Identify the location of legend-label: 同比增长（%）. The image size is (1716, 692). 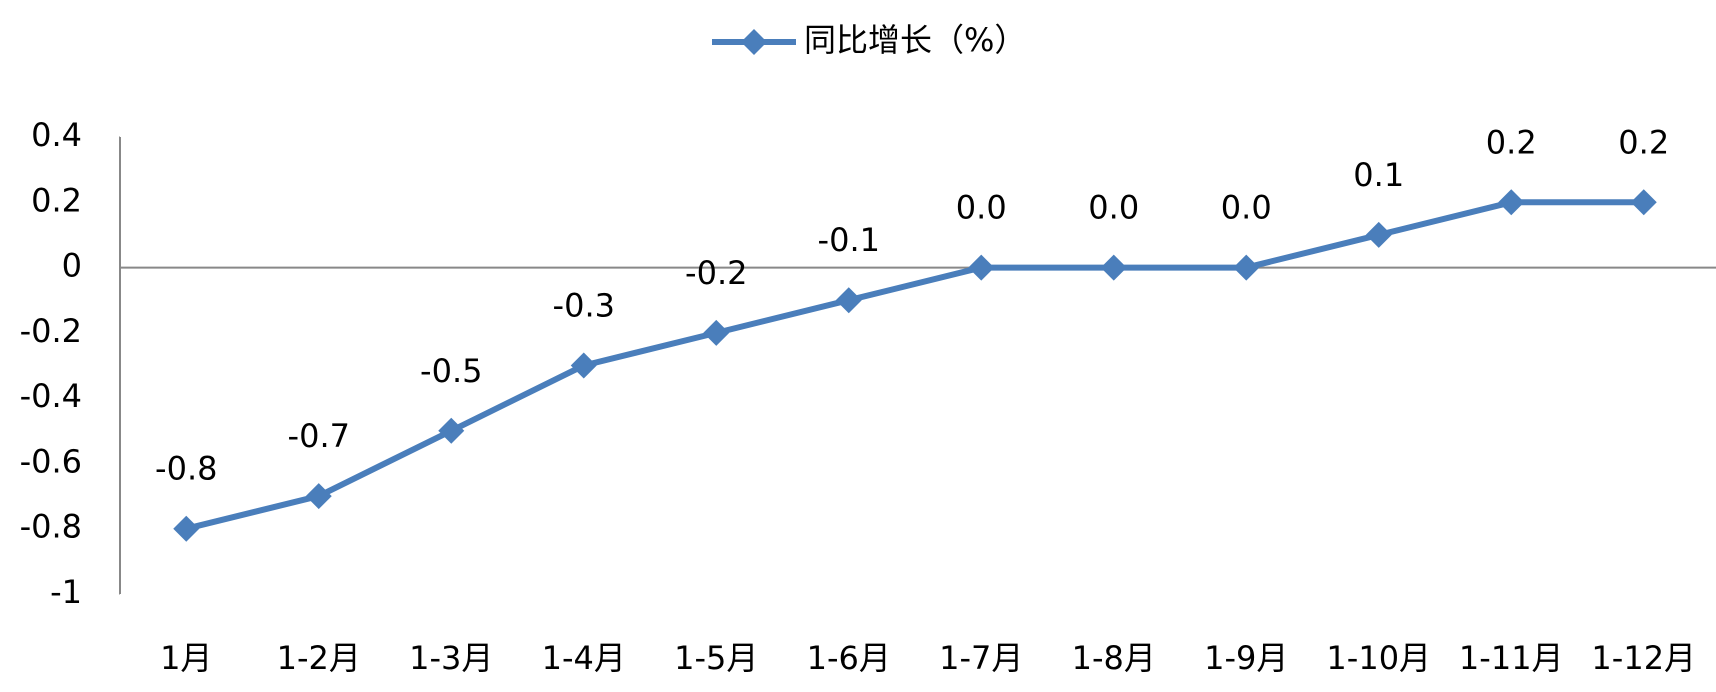
(915, 40).